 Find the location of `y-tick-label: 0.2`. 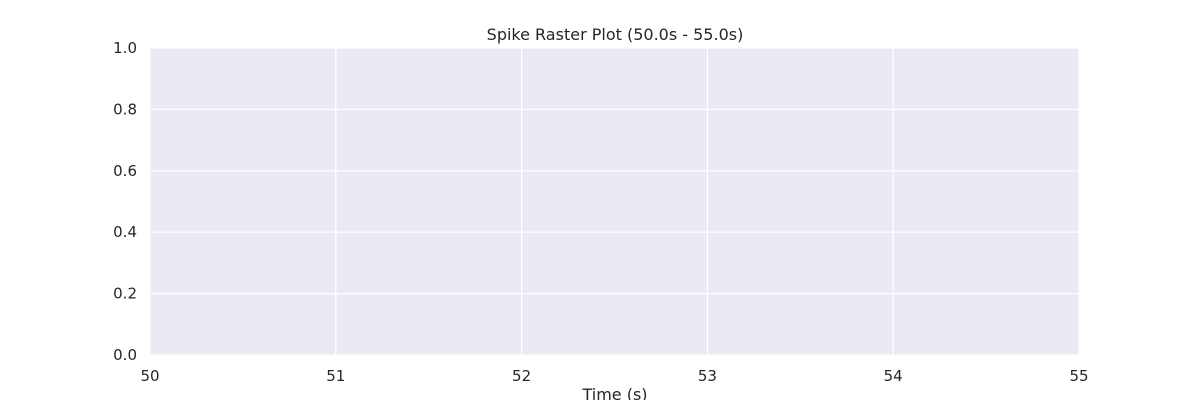

y-tick-label: 0.2 is located at coordinates (125, 294).